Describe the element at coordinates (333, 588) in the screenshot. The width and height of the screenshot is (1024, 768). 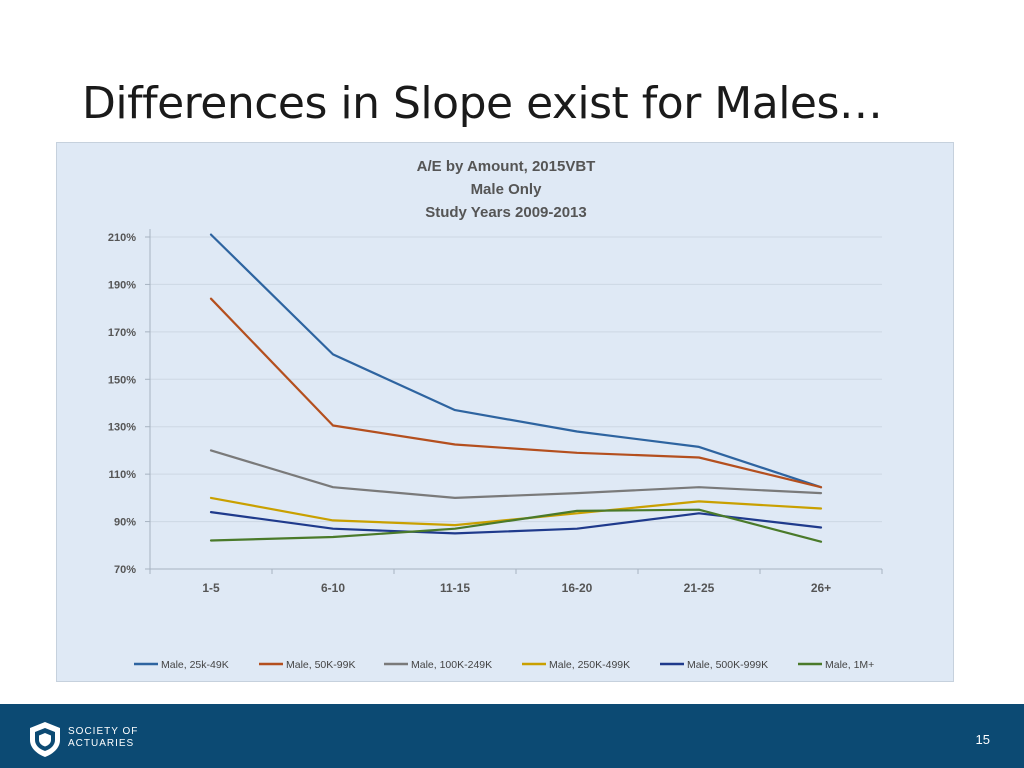
I see `x-tick-label: 6-10` at that location.